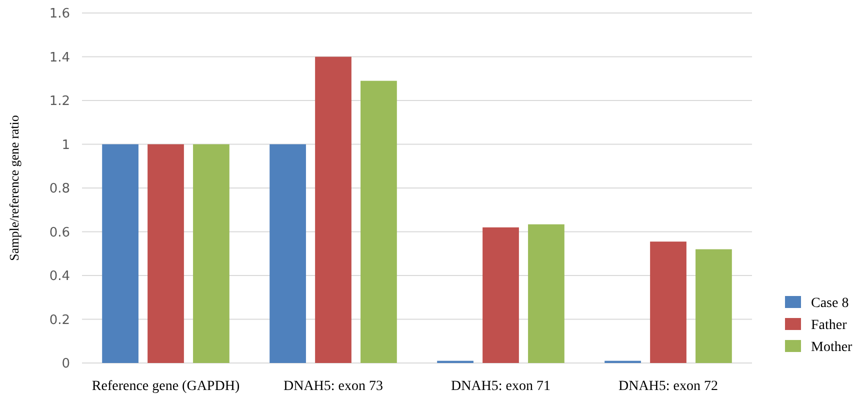 The width and height of the screenshot is (858, 398). What do you see at coordinates (59, 58) in the screenshot?
I see `y-tick-label: 1.4` at bounding box center [59, 58].